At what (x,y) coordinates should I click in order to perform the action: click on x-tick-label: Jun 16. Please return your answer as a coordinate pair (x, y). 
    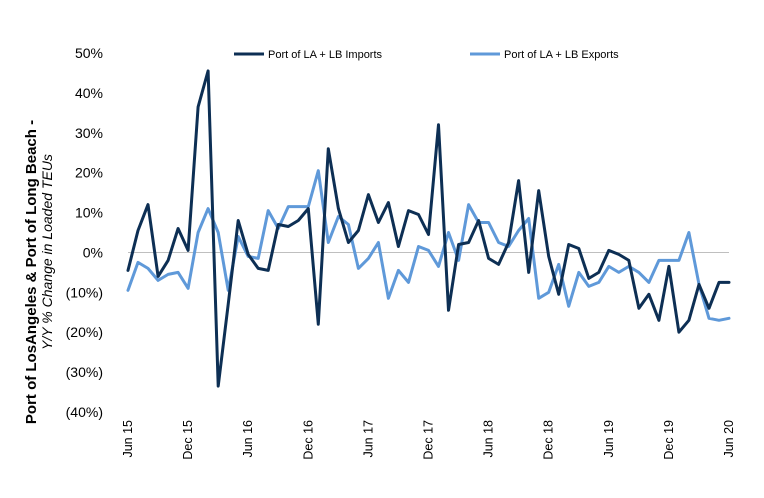
    Looking at the image, I should click on (248, 439).